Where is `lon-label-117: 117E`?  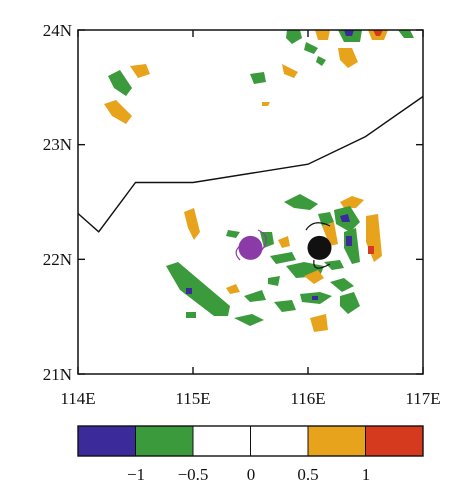
lon-label-117: 117E is located at coordinates (422, 398).